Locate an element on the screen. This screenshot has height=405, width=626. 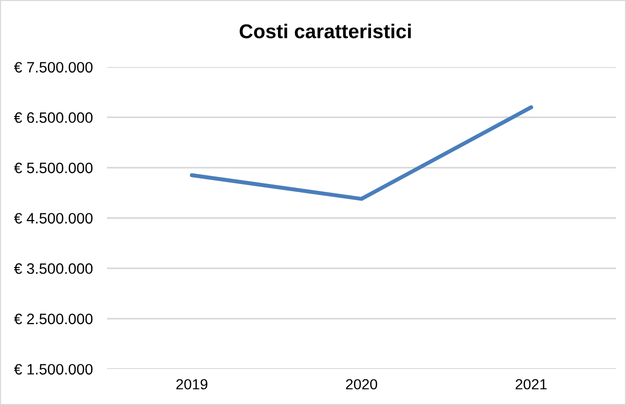
y-tick-label: € 7.500.000 is located at coordinates (53, 67).